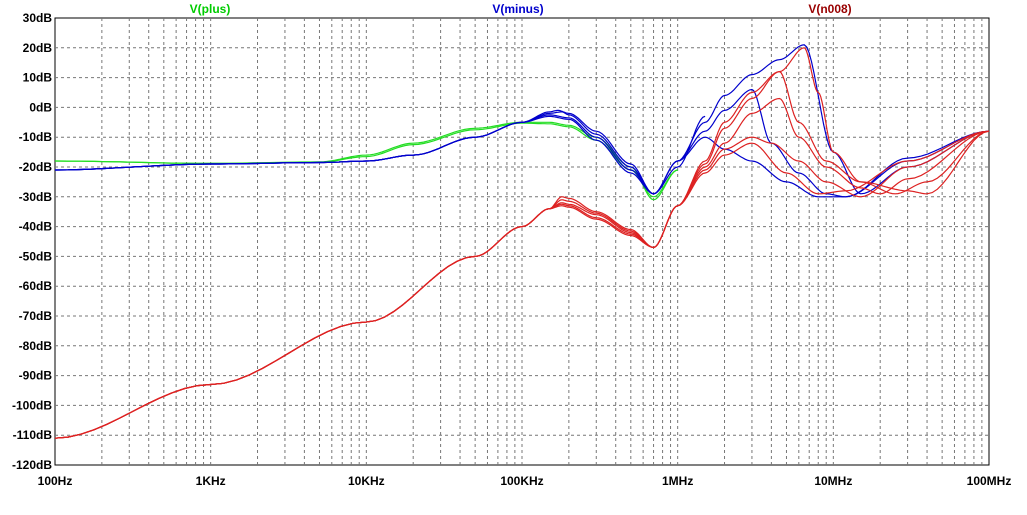  I want to click on x-axis-ticks: 100Hz 1KHz 10KHz 100KHz 1MHz 10MHz 100MHz, so click(525, 481).